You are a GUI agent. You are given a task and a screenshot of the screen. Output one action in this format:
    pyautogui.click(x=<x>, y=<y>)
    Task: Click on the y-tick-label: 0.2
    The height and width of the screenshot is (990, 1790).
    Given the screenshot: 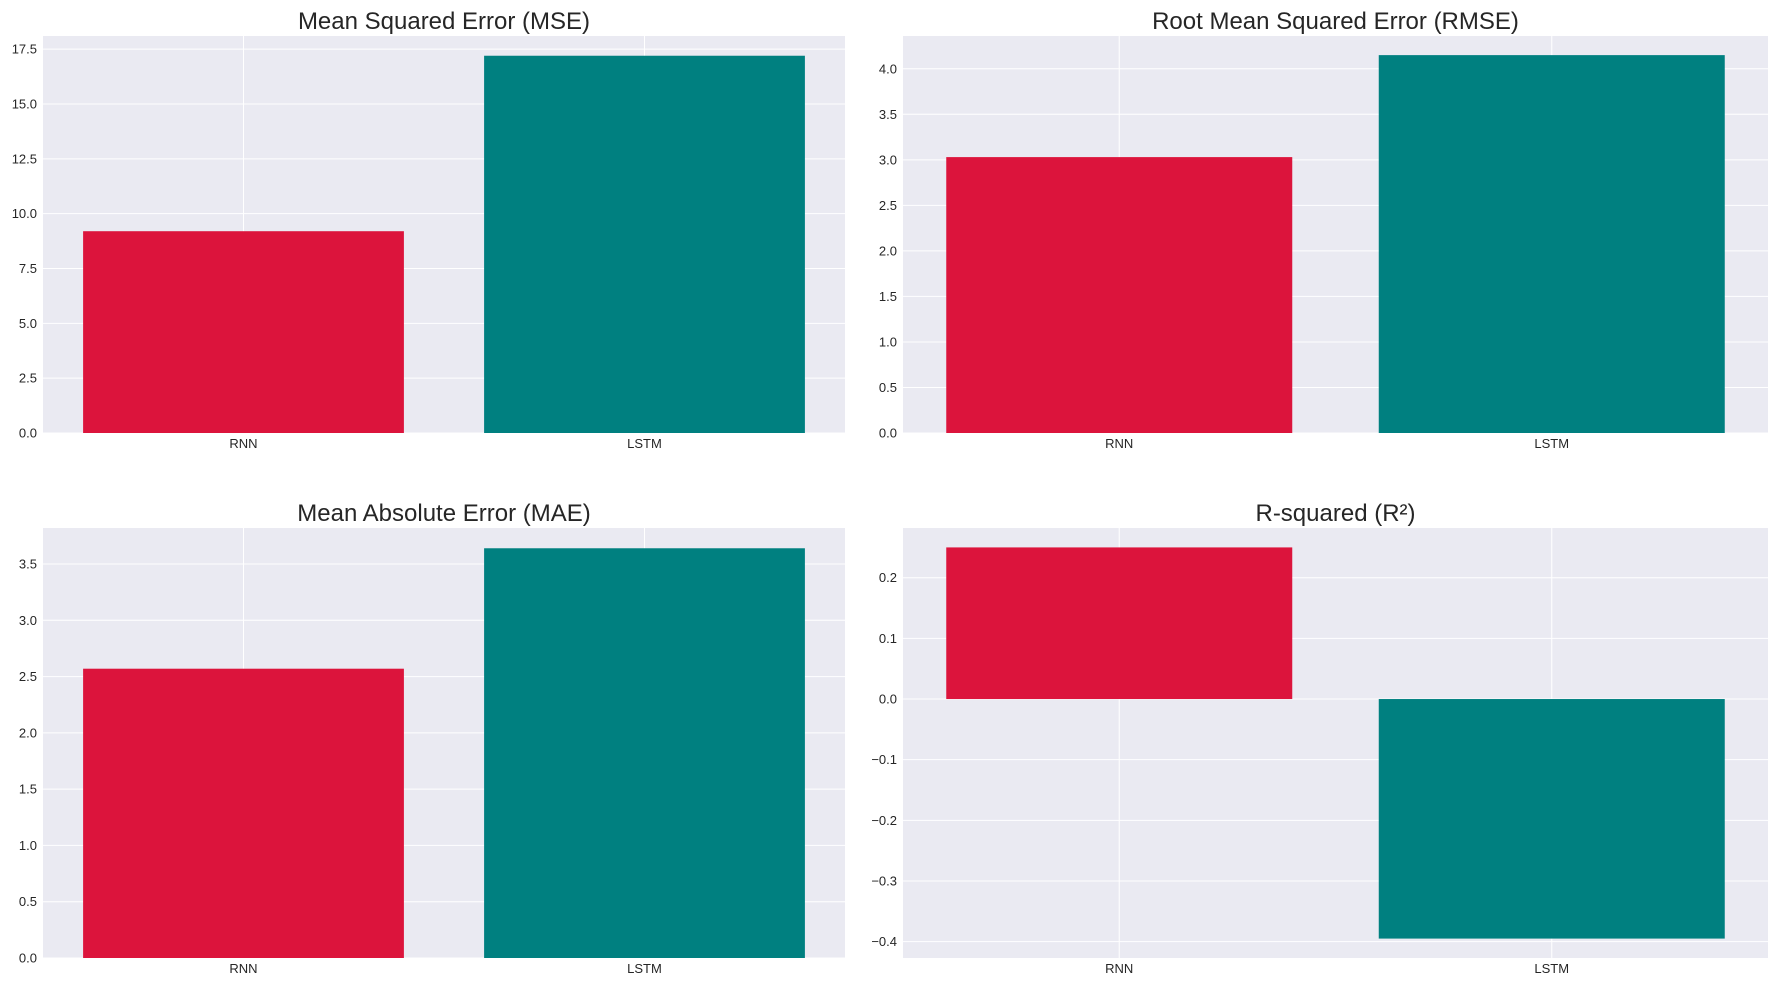 What is the action you would take?
    pyautogui.click(x=888, y=577)
    